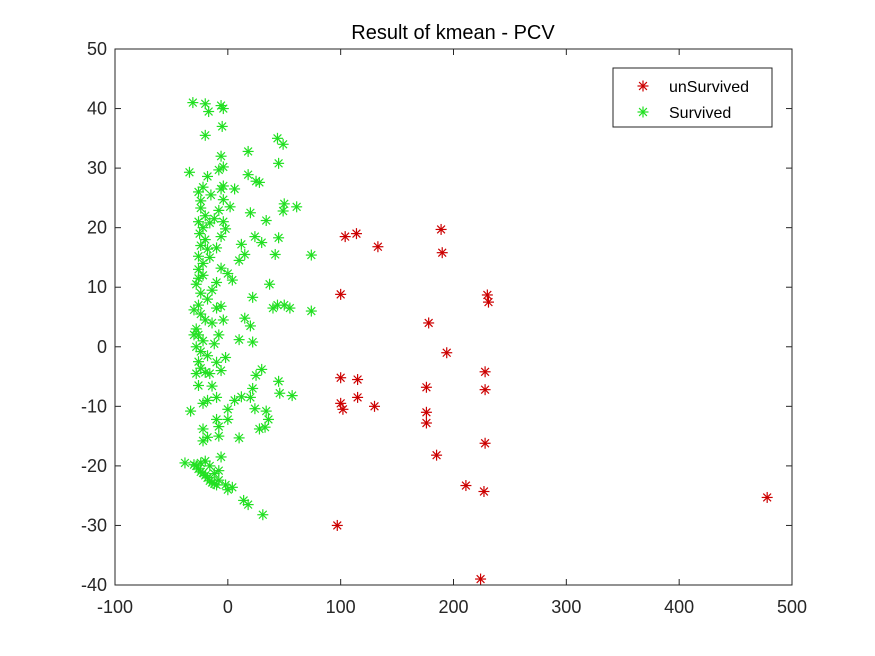 Image resolution: width=875 pixels, height=656 pixels. I want to click on y-tick-label: 40, so click(97, 109).